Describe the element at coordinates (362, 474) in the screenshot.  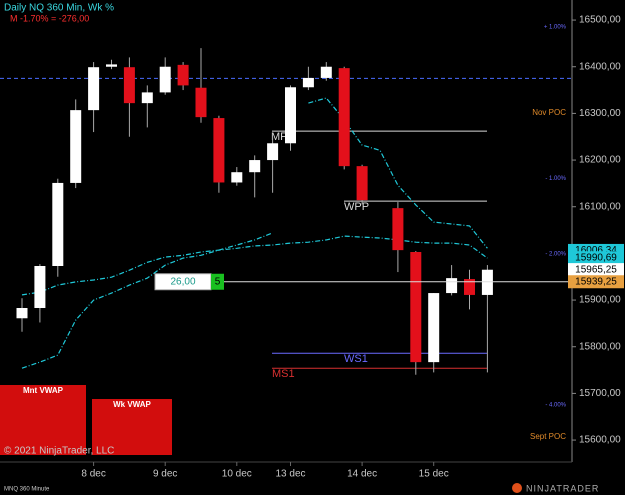
I see `x-tick-label: 14 dec` at that location.